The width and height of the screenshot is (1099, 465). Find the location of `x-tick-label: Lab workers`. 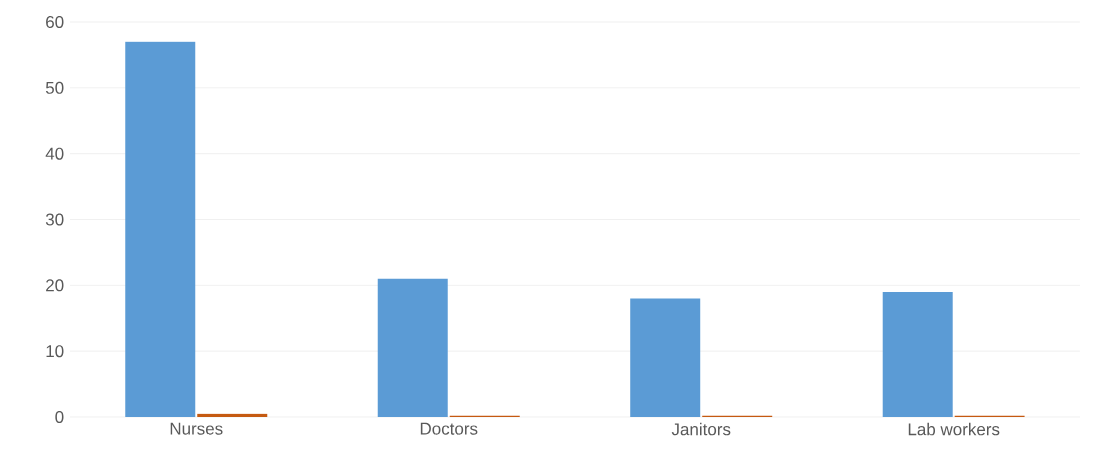

x-tick-label: Lab workers is located at coordinates (954, 429).